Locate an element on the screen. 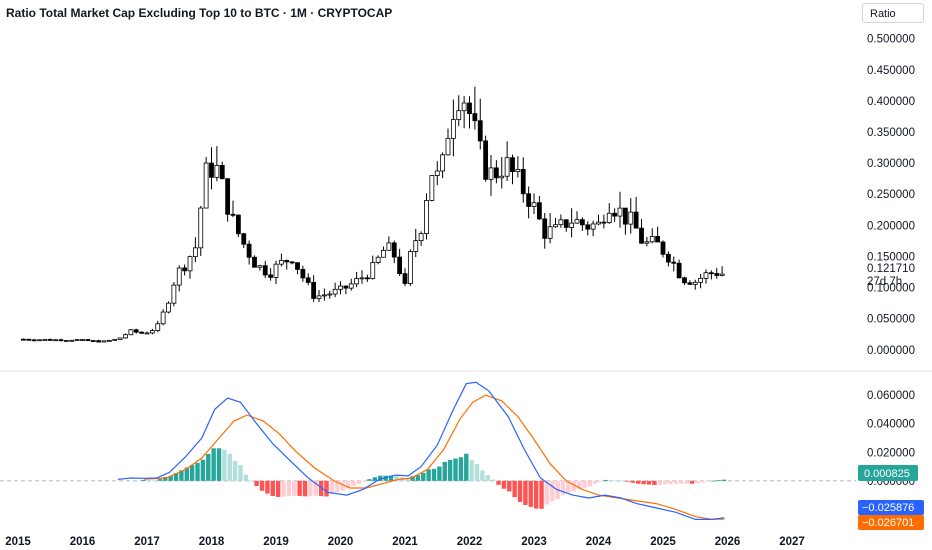  time-tick-label: 2025 is located at coordinates (663, 542).